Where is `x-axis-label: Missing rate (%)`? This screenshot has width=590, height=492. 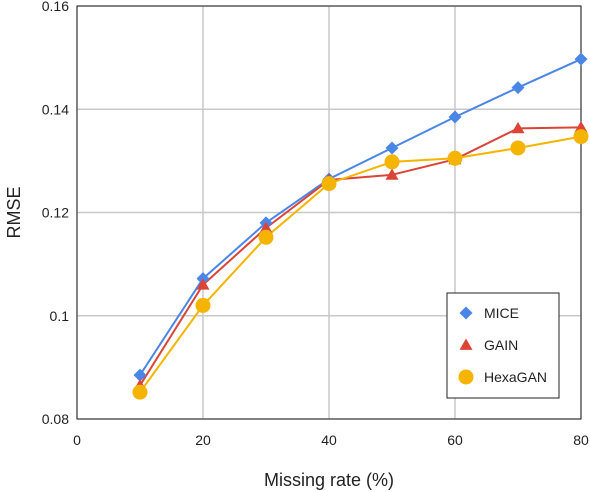 x-axis-label: Missing rate (%) is located at coordinates (329, 480).